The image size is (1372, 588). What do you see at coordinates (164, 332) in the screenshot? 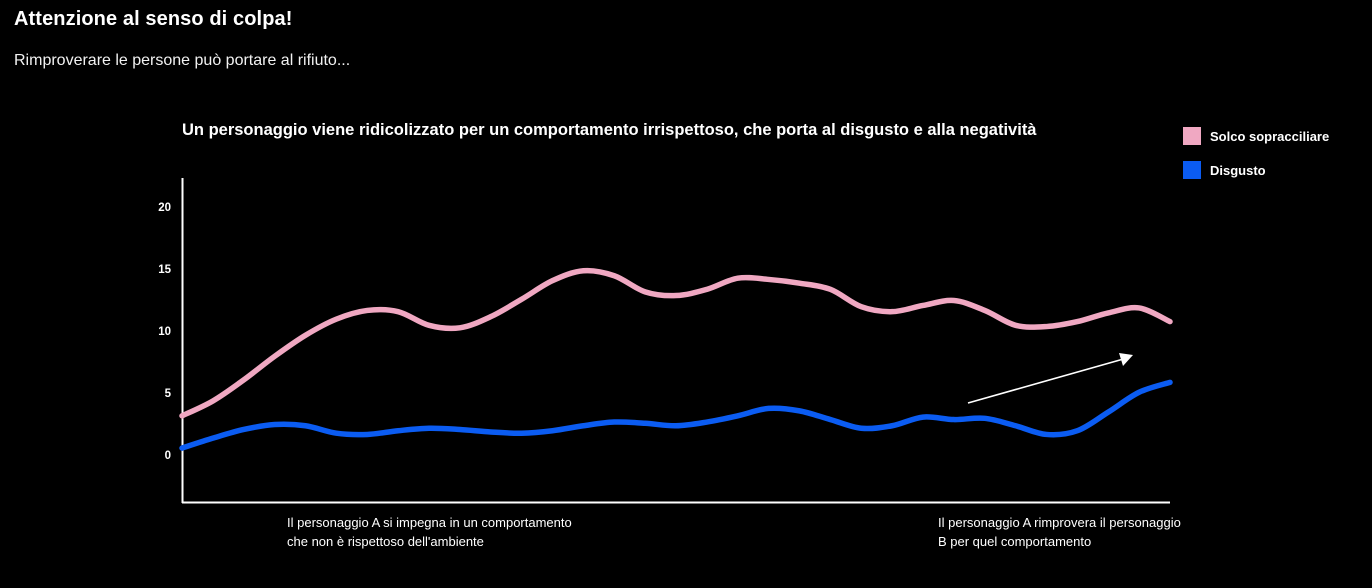
I see `y-axis-tick-10: 10` at bounding box center [164, 332].